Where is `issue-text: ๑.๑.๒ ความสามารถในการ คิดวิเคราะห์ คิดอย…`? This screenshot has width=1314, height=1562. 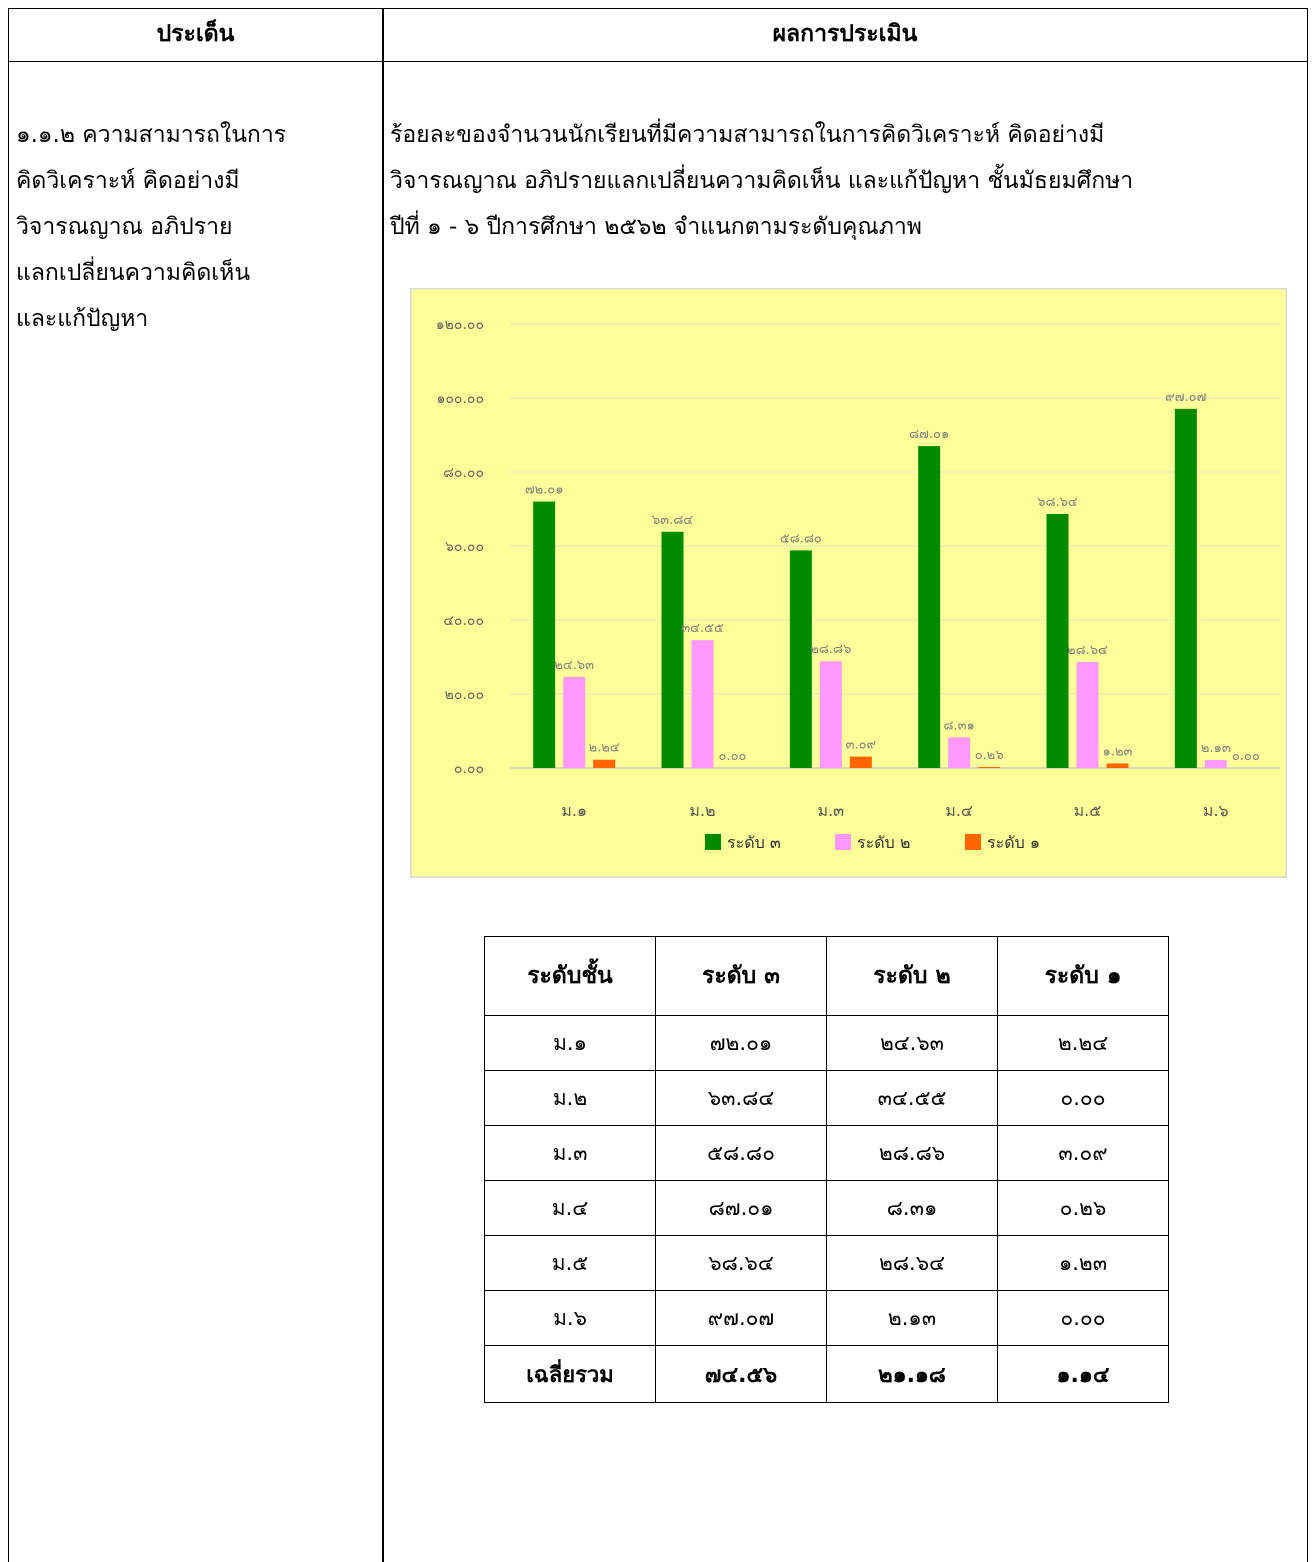 issue-text: ๑.๑.๒ ความสามารถในการ คิดวิเคราะห์ คิดอย… is located at coordinates (186, 227).